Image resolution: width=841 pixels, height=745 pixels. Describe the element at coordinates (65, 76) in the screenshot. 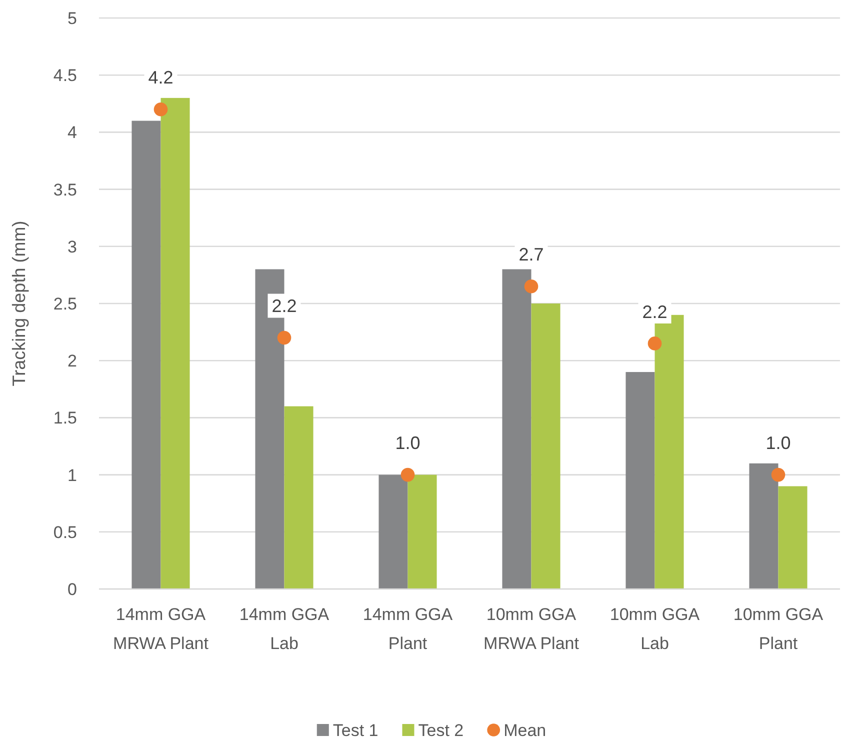

I see `y-tick-label: 4.5` at that location.